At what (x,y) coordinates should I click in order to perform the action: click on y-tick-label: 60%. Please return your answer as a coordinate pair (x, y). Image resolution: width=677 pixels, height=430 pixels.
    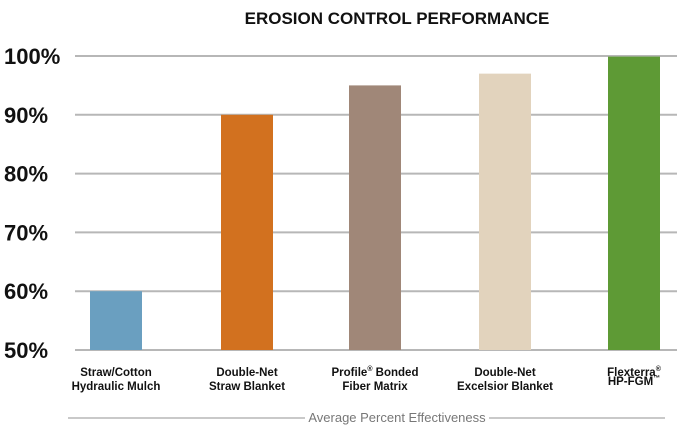
    Looking at the image, I should click on (26, 291).